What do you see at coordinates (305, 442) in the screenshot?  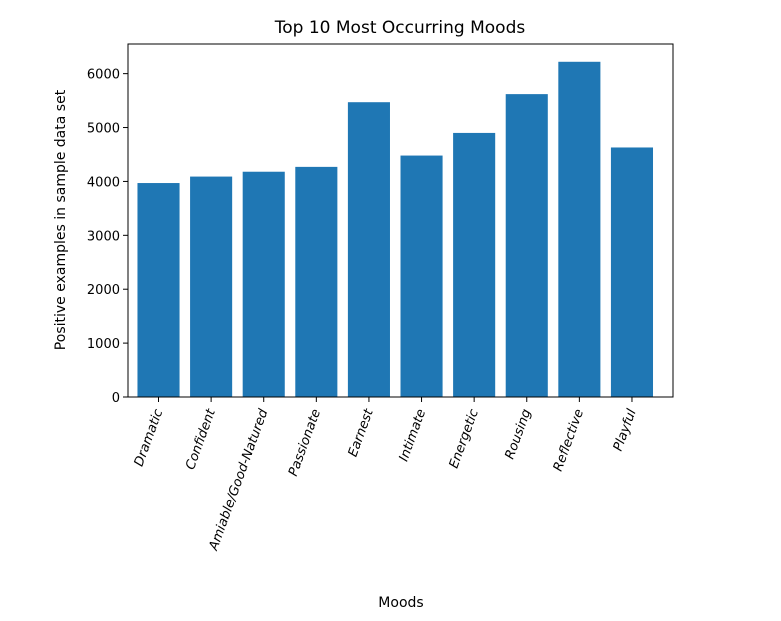 I see `x-tick-label: Passionate` at bounding box center [305, 442].